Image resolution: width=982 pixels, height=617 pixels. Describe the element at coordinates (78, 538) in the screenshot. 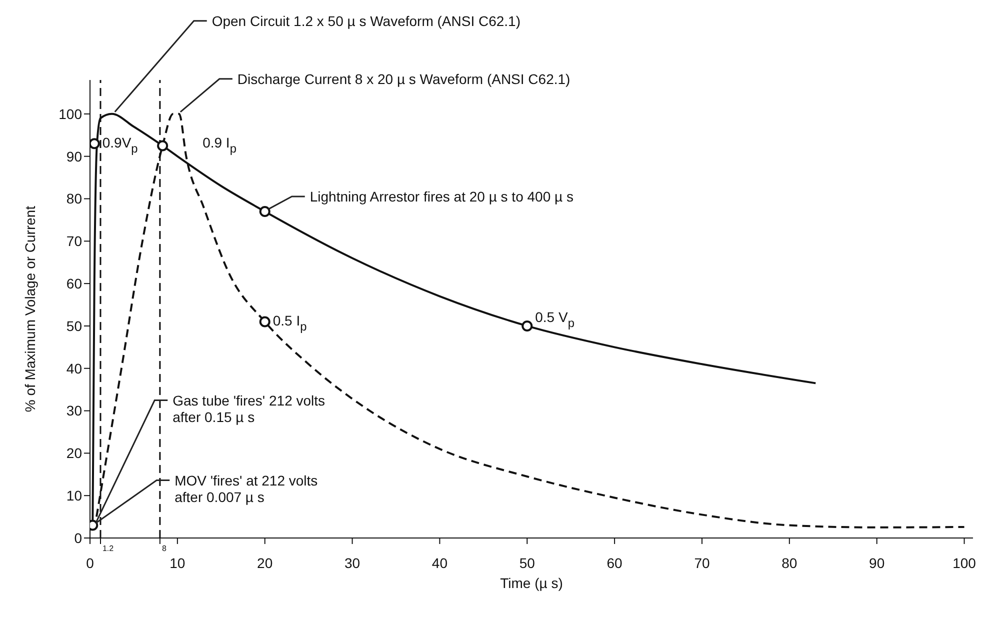

I see `y-tick-label: 0` at that location.